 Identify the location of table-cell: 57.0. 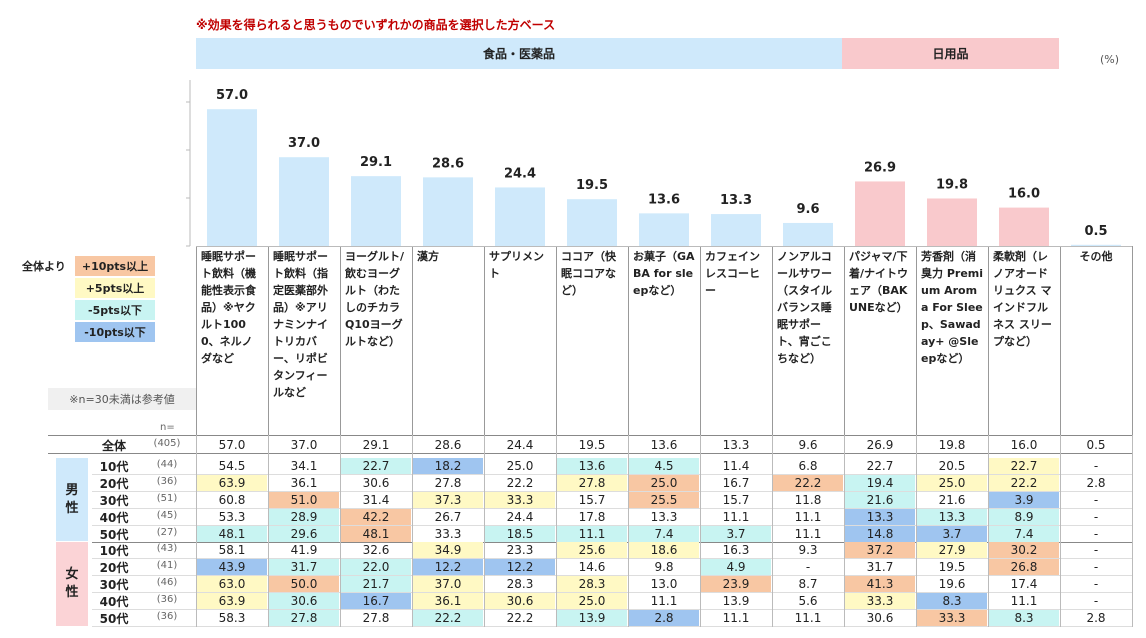
(232, 445).